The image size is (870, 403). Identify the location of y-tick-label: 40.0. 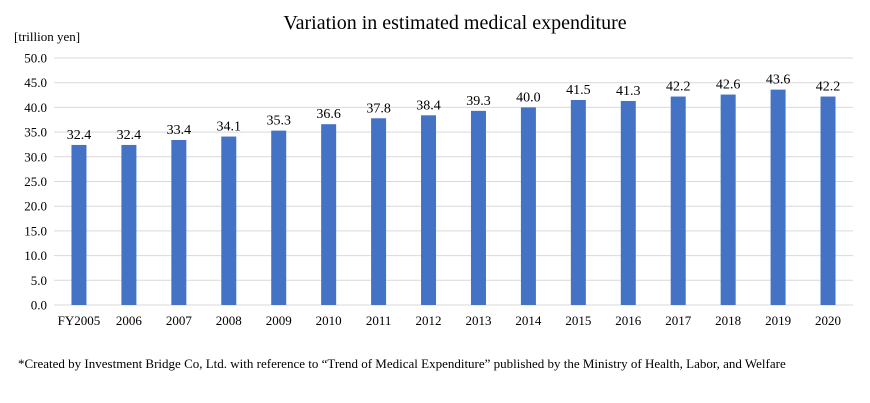
(35, 107).